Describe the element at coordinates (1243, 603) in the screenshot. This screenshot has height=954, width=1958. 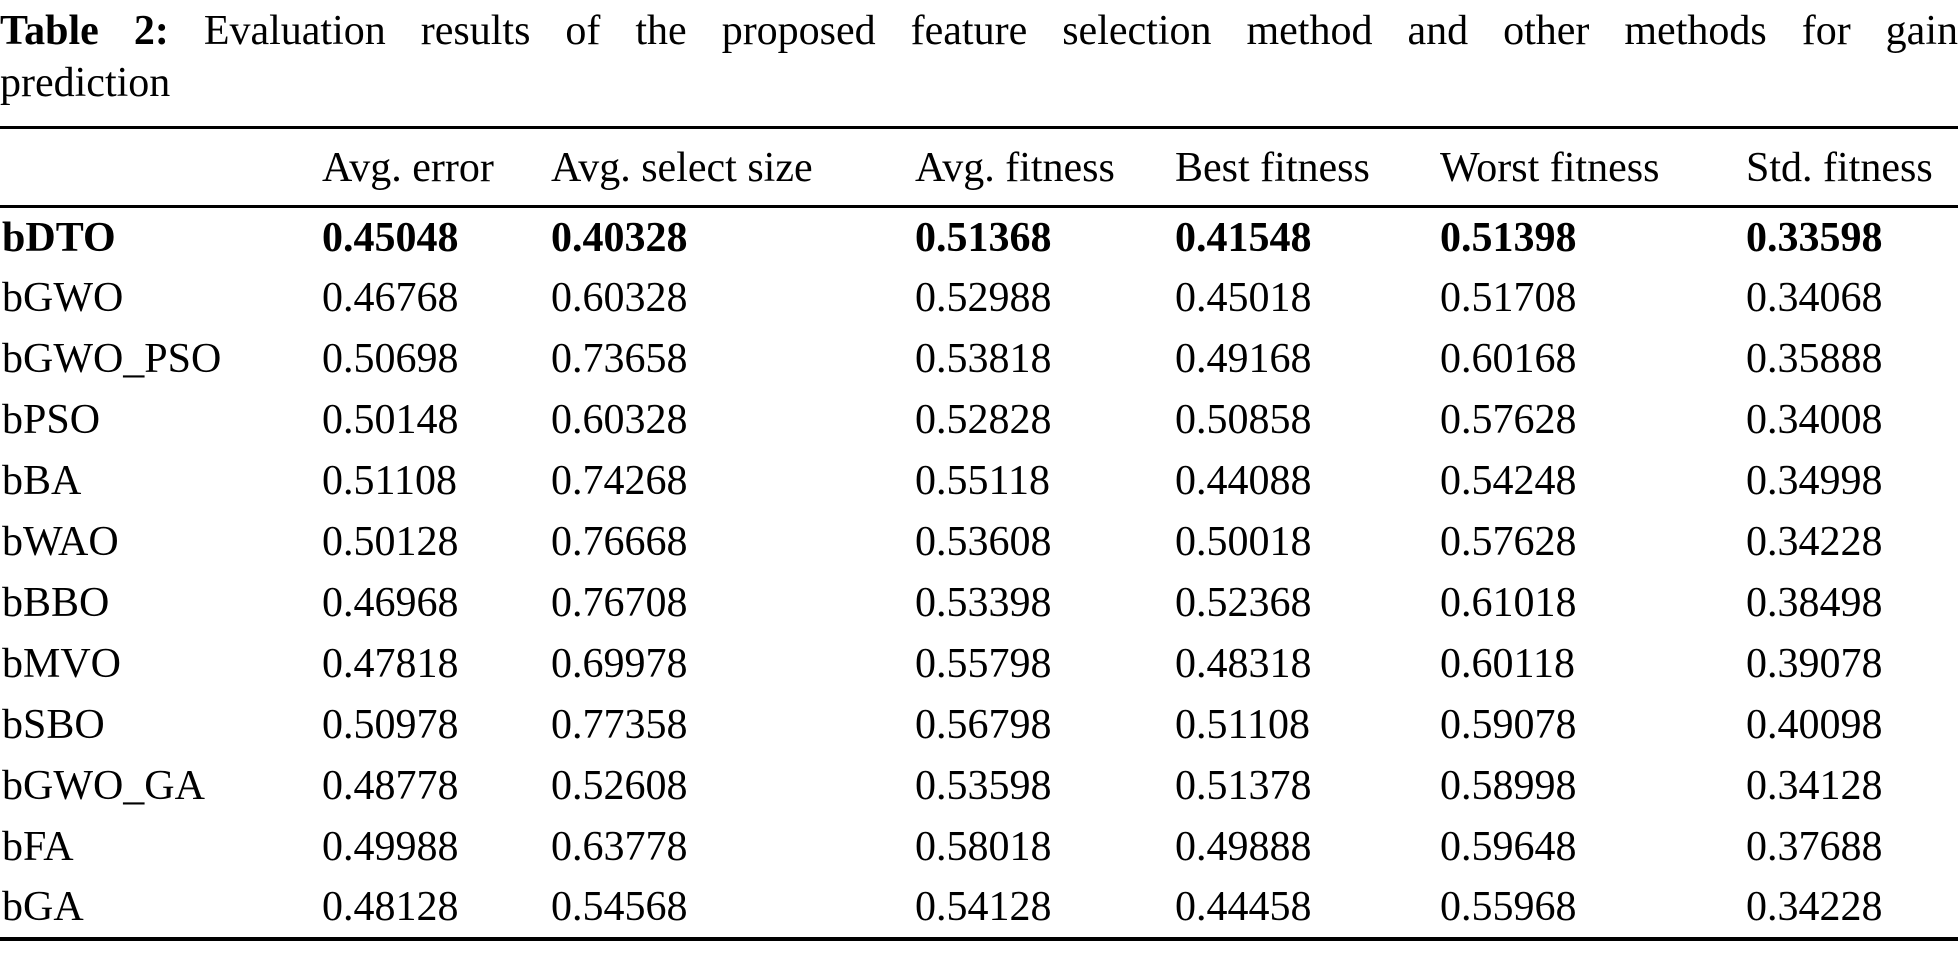
I see `value-cell: 0.52368` at that location.